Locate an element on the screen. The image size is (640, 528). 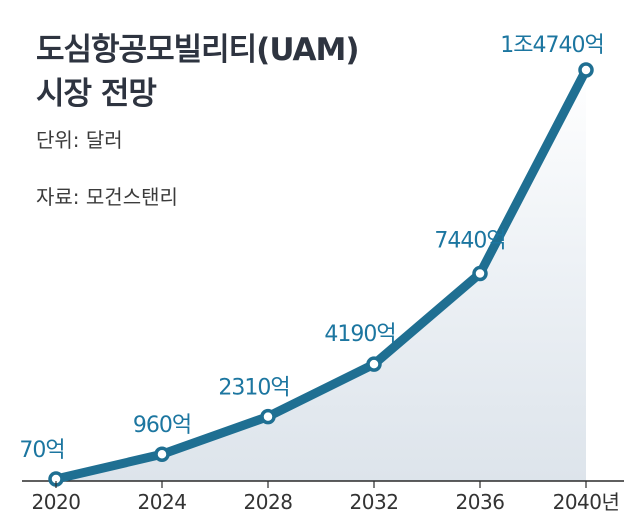
data-label: 4190억 is located at coordinates (359, 334).